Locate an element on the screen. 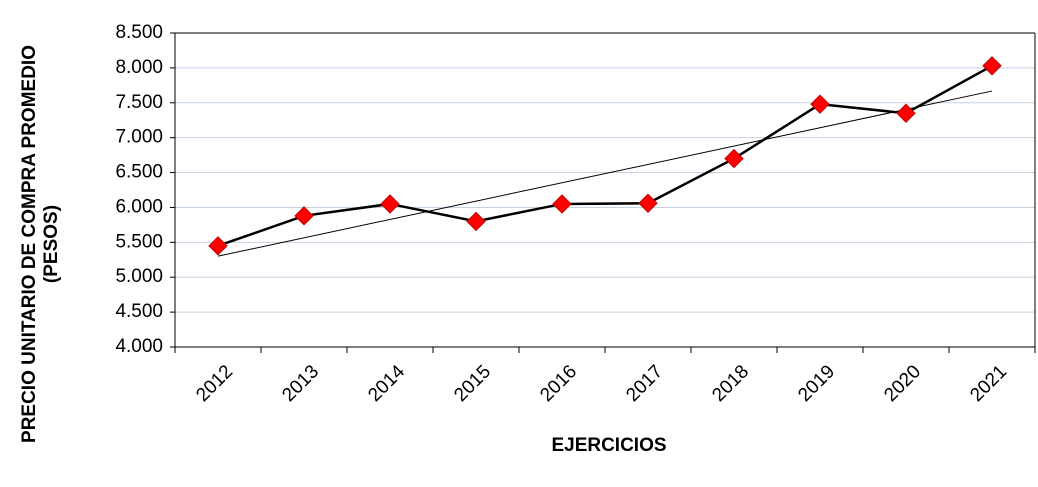 The image size is (1038, 487). x-axis-label: EJERCICIOS is located at coordinates (608, 445).